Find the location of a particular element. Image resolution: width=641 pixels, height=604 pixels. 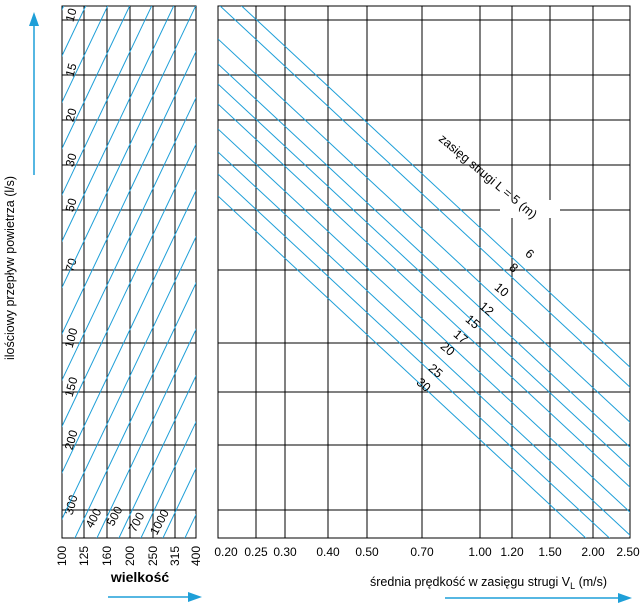

x-axis-arrow-head-right-icon is located at coordinates (625, 598).